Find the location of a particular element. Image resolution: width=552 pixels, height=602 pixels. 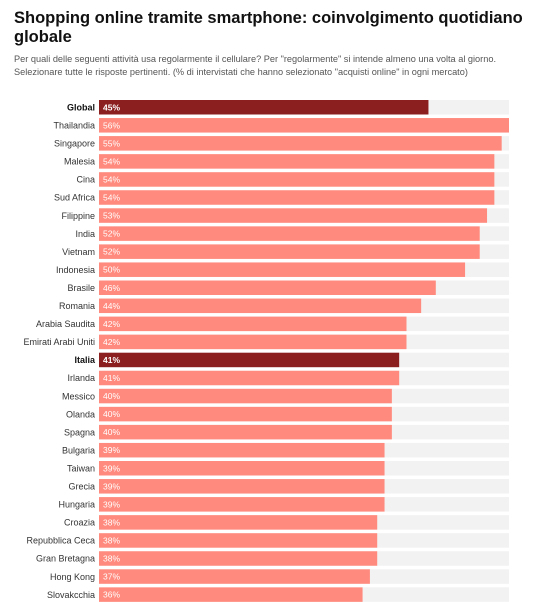

bar-italia is located at coordinates (249, 360).